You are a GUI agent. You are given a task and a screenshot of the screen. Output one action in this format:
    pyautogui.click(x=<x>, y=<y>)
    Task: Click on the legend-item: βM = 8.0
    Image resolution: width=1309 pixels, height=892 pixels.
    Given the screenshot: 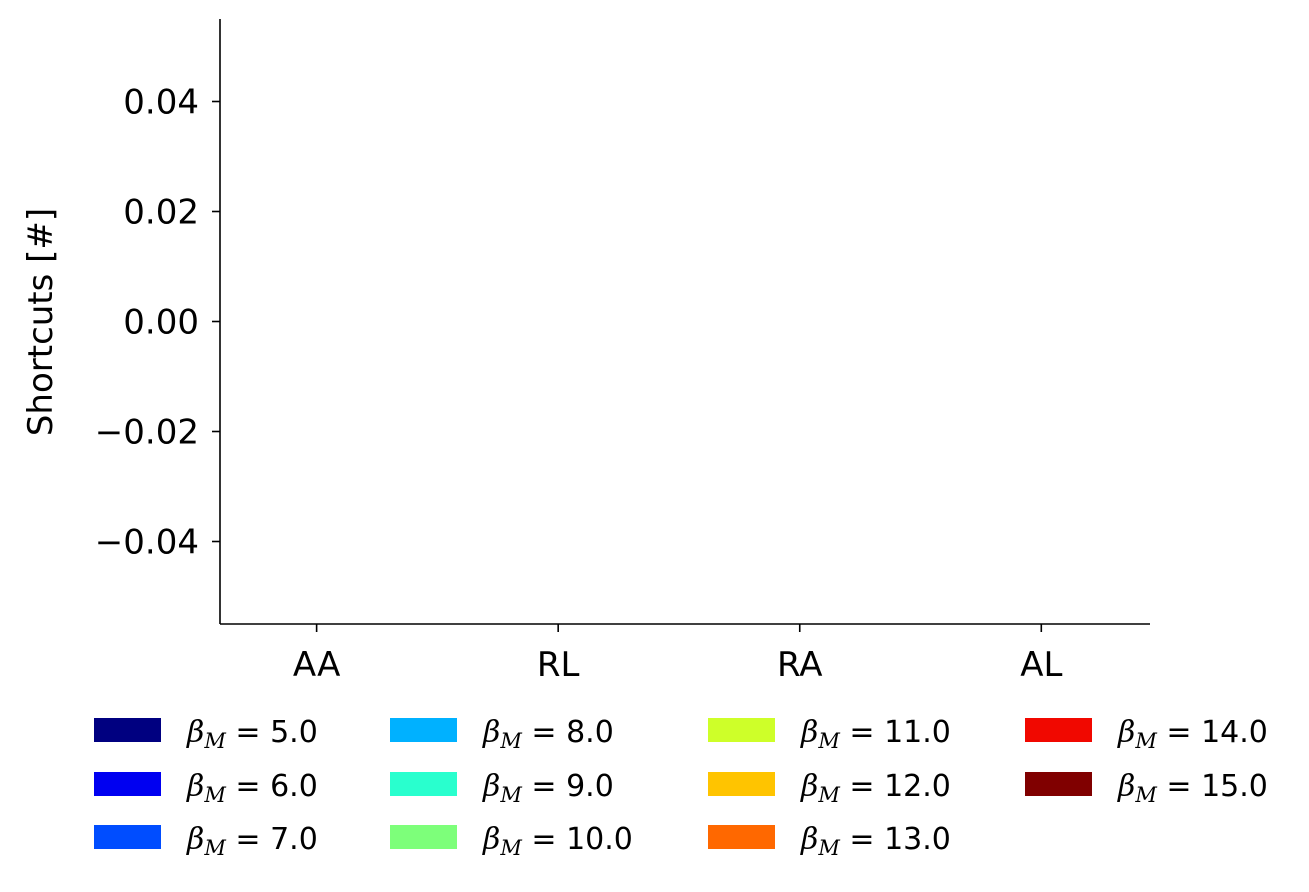 What is the action you would take?
    pyautogui.click(x=502, y=734)
    